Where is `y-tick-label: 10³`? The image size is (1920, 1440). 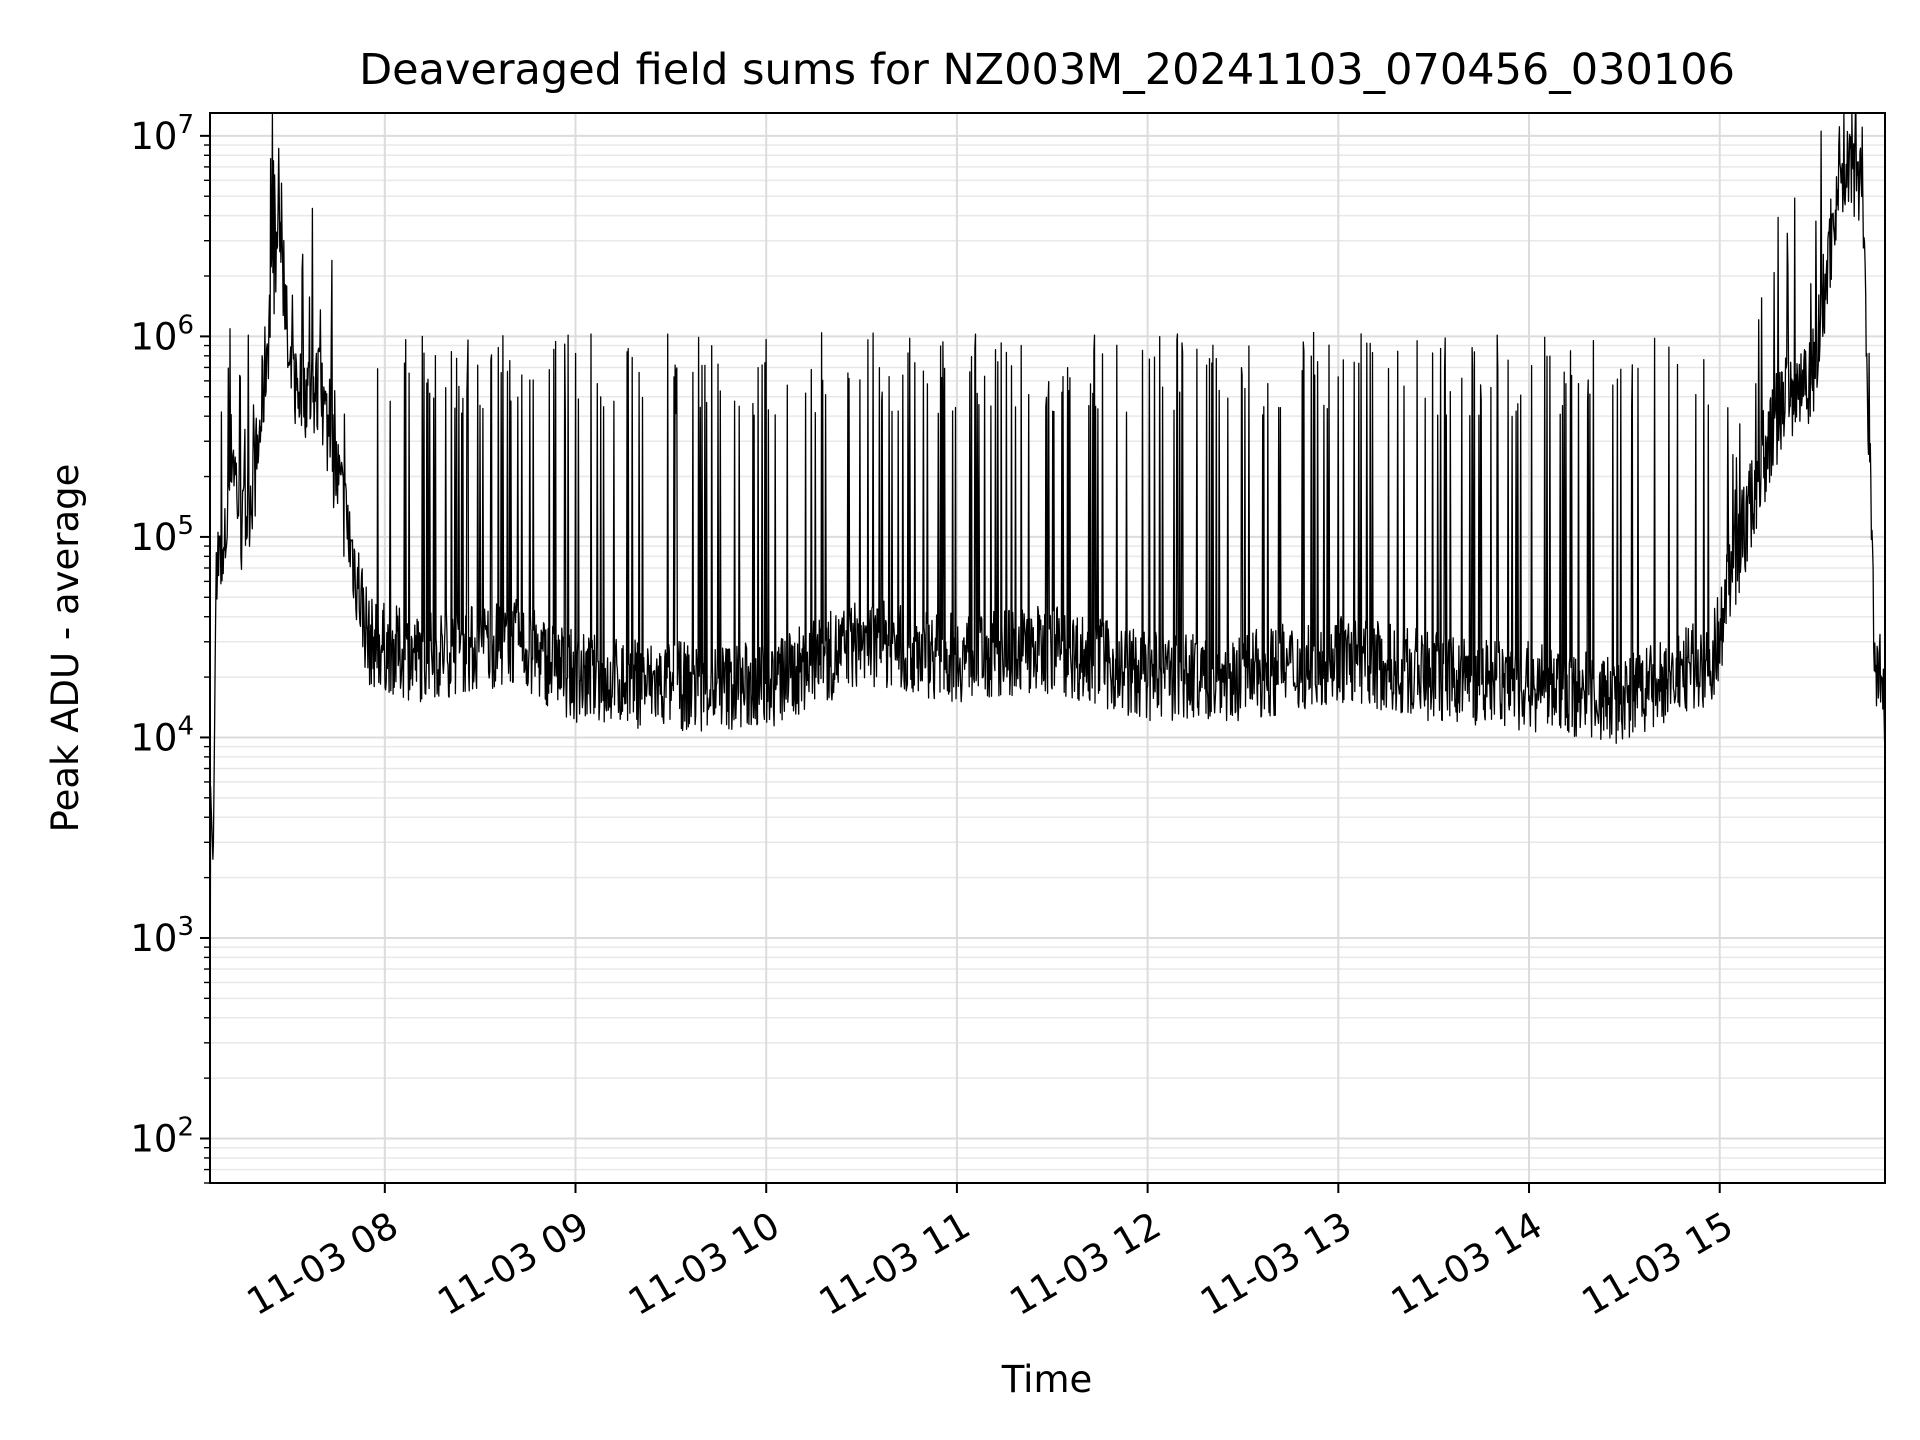 y-tick-label: 10³ is located at coordinates (162, 936).